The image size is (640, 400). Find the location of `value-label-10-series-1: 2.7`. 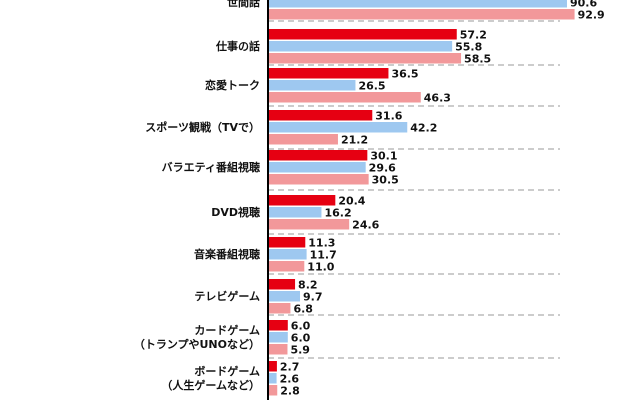

value-label-10-series-1: 2.7 is located at coordinates (290, 367).